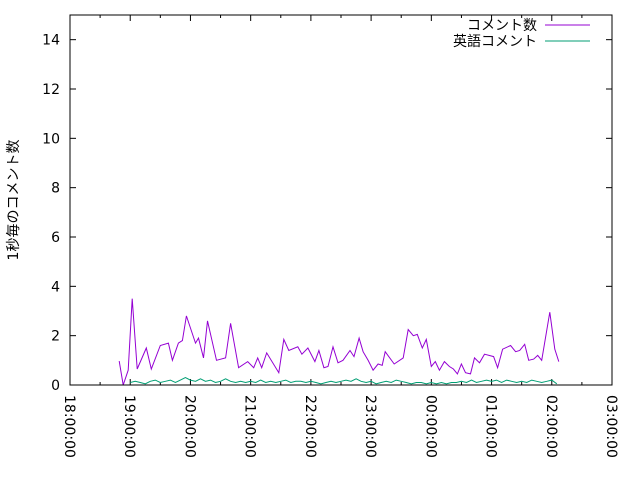  Describe the element at coordinates (69, 426) in the screenshot. I see `x-tick-label: 18:00:00` at that location.